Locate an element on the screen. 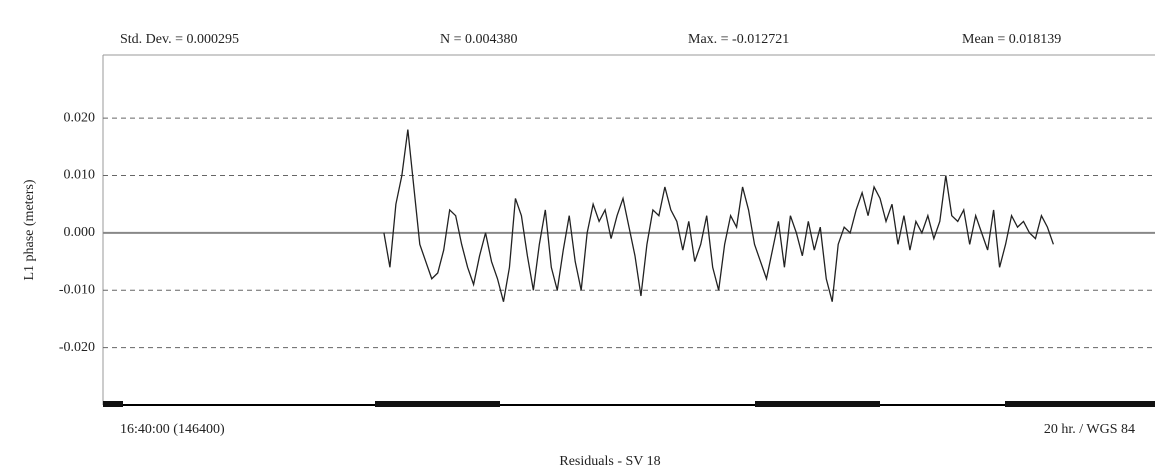 This screenshot has width=1157, height=472. stat-label: Mean = 0.018139 is located at coordinates (1011, 39).